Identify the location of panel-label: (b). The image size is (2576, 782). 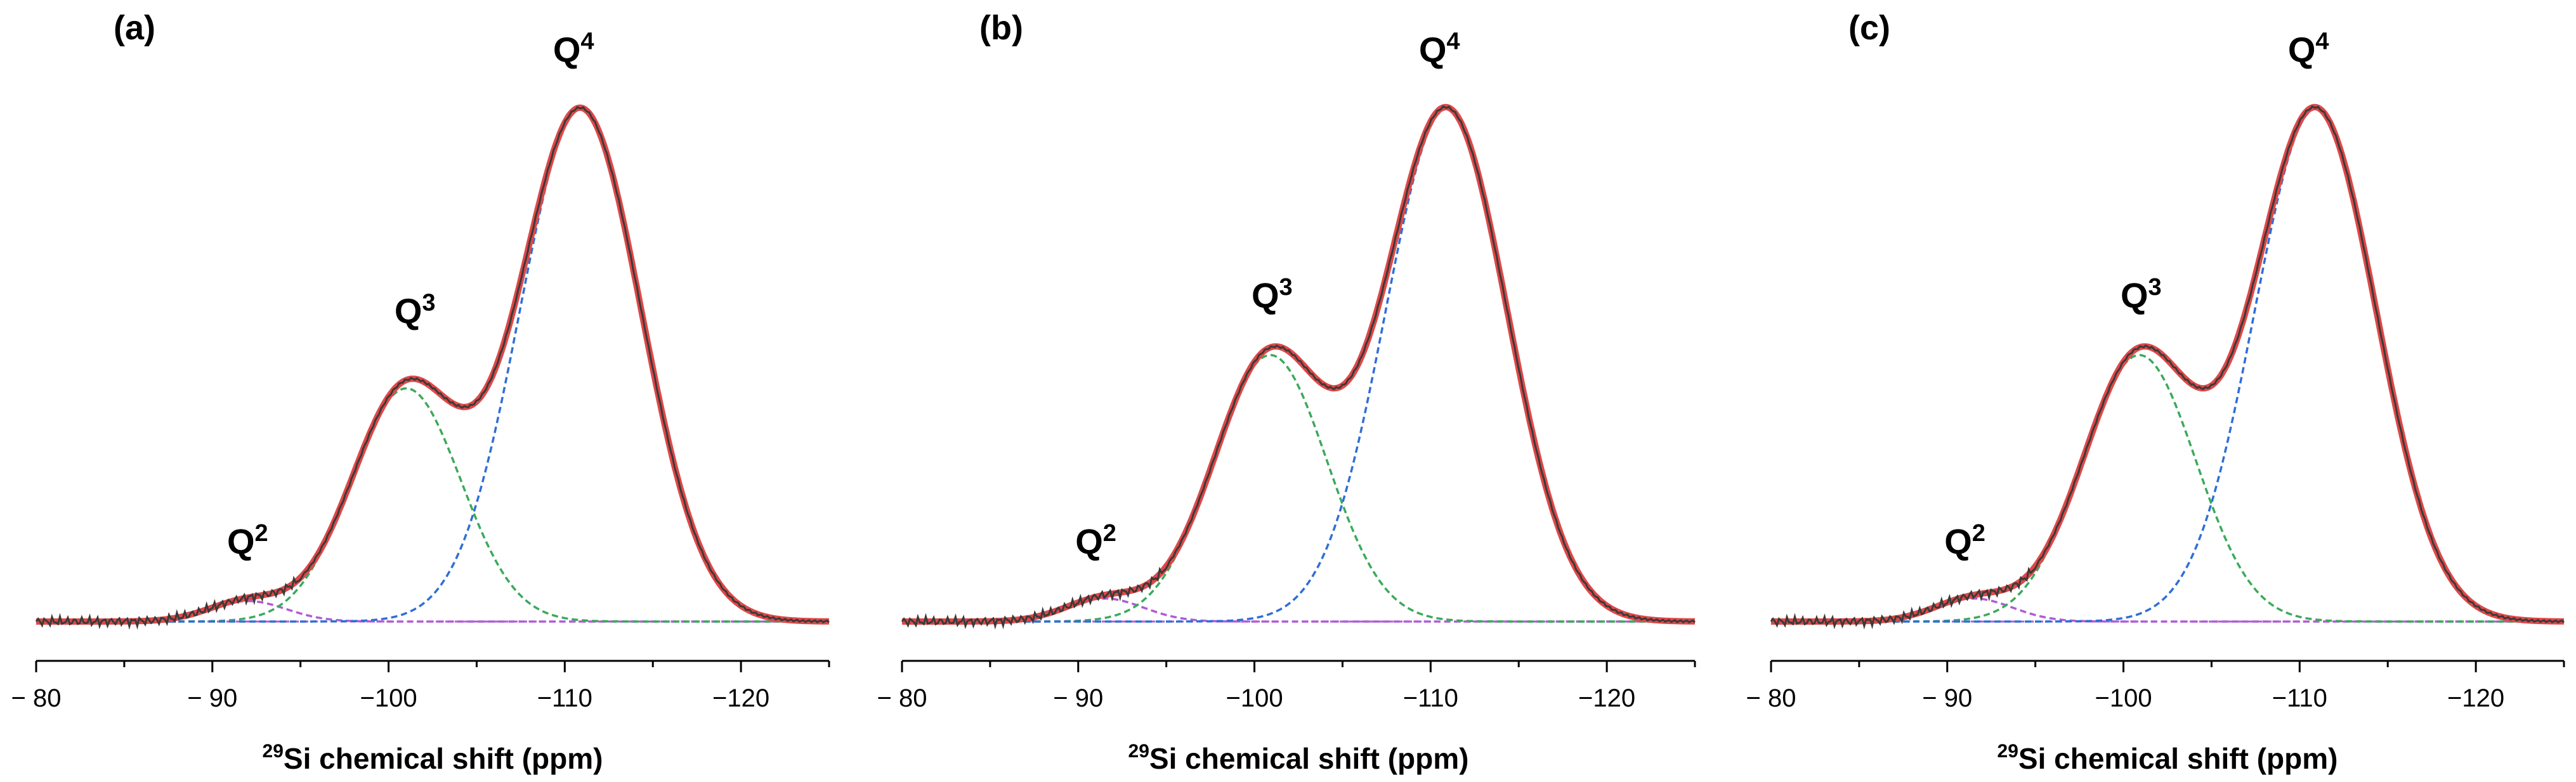
(1001, 28).